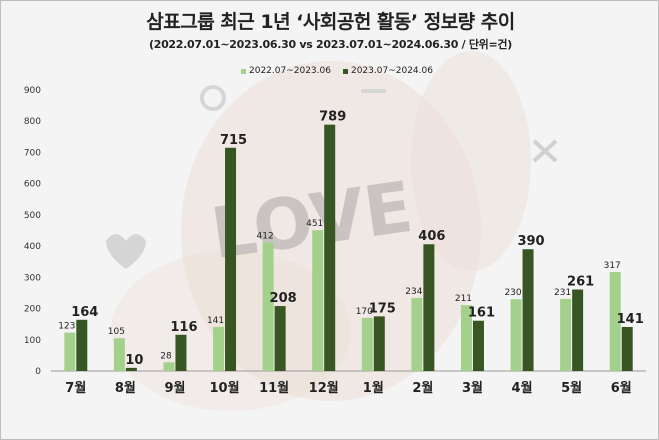 This screenshot has height=440, width=659. What do you see at coordinates (183, 327) in the screenshot?
I see `data-label-2023: 116` at bounding box center [183, 327].